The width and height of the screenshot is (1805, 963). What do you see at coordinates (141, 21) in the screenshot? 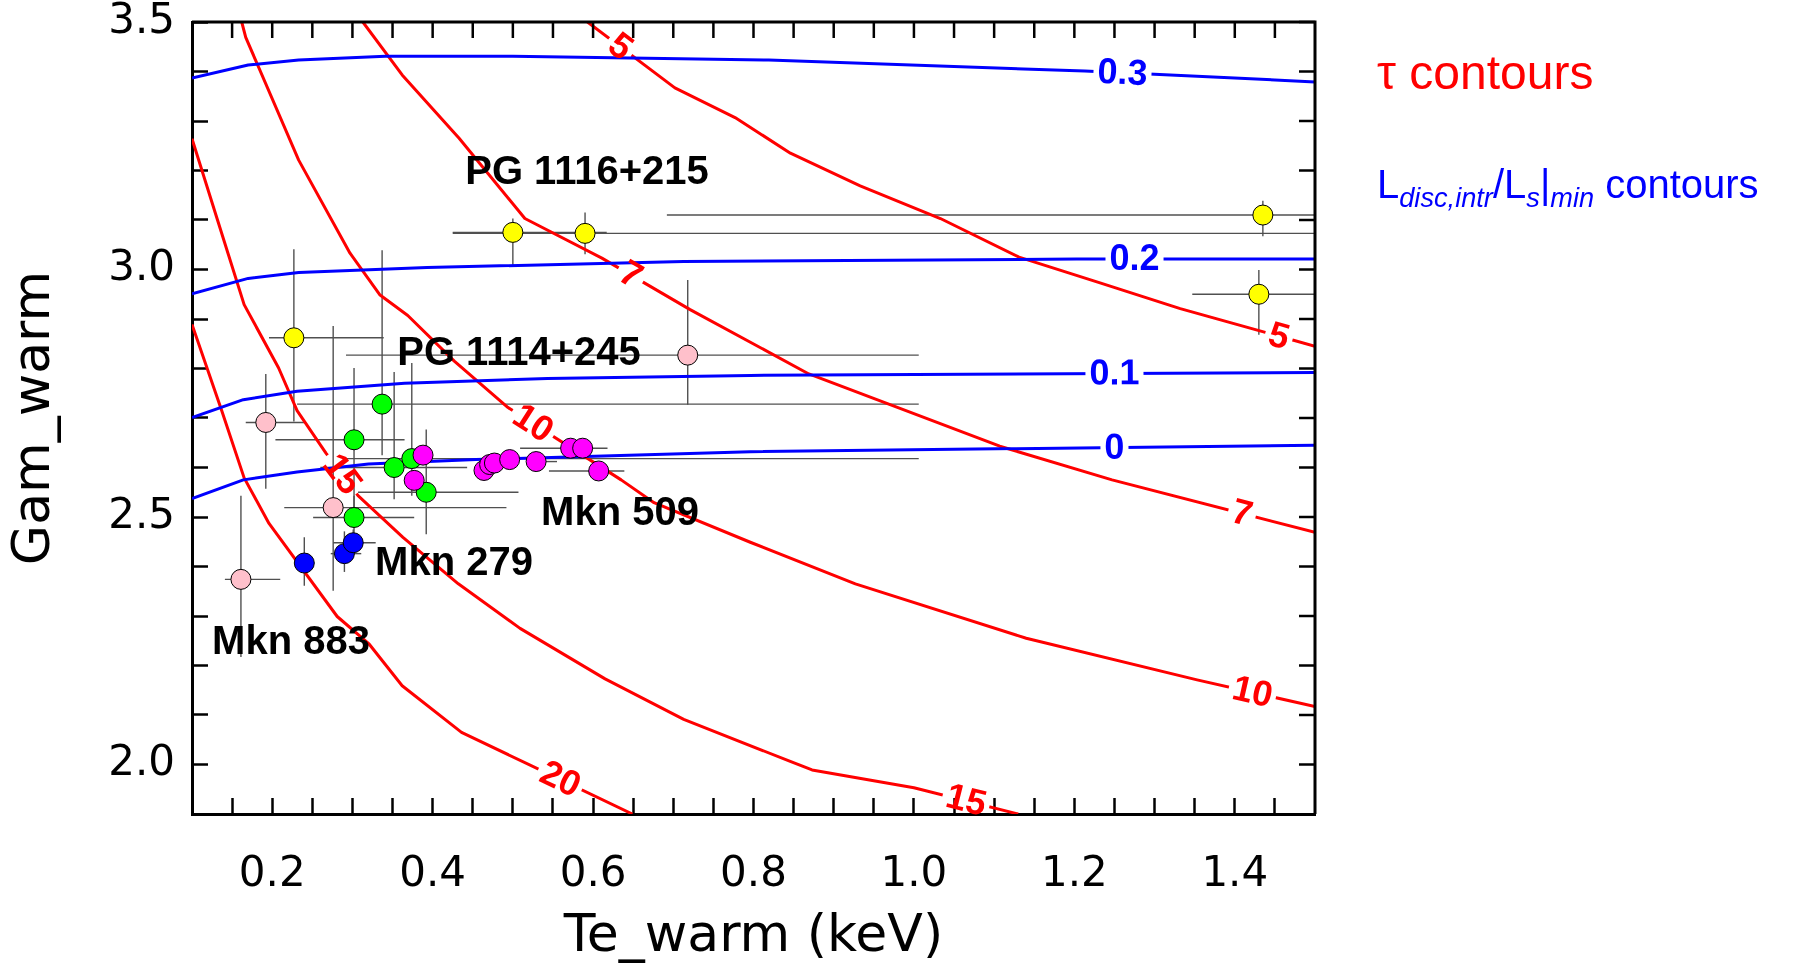
I see `y-tick-label: 3.5` at bounding box center [141, 21].